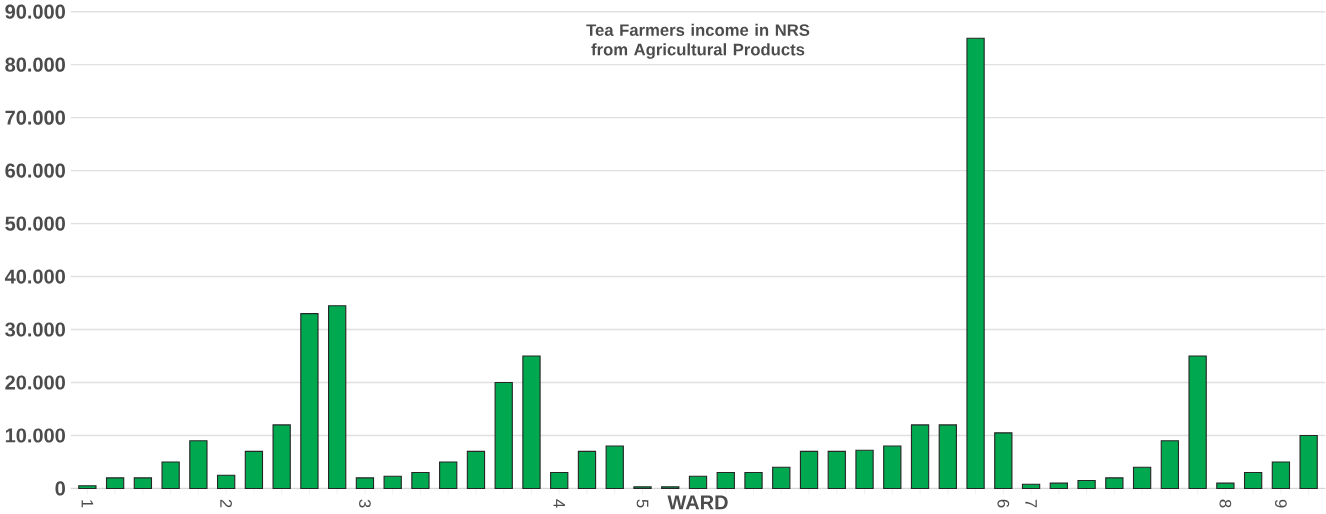  What do you see at coordinates (35, 329) in the screenshot?
I see `y-tick-label: 30.000` at bounding box center [35, 329].